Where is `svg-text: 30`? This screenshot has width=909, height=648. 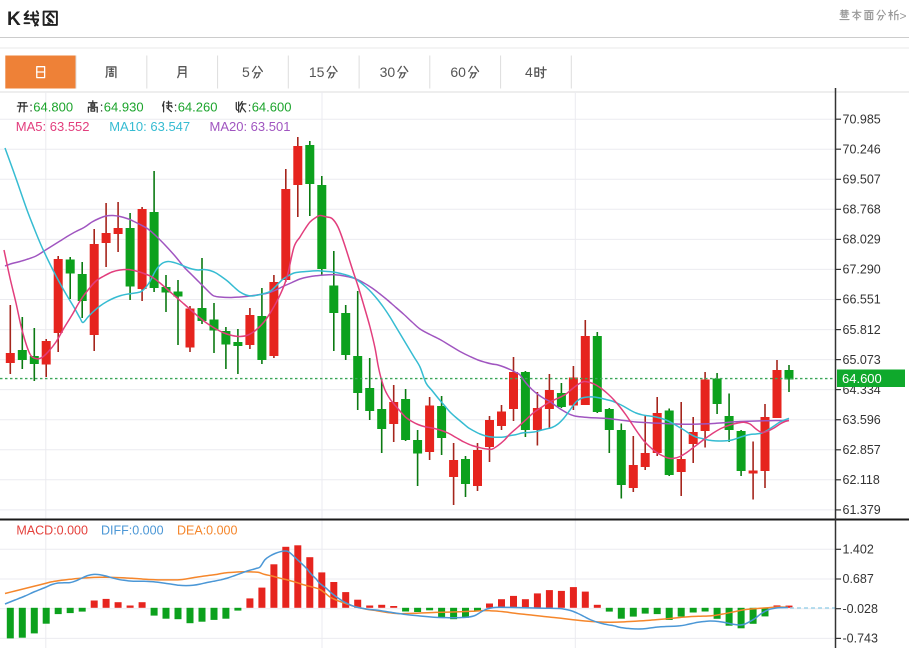
svg-text: 30 is located at coordinates (388, 72).